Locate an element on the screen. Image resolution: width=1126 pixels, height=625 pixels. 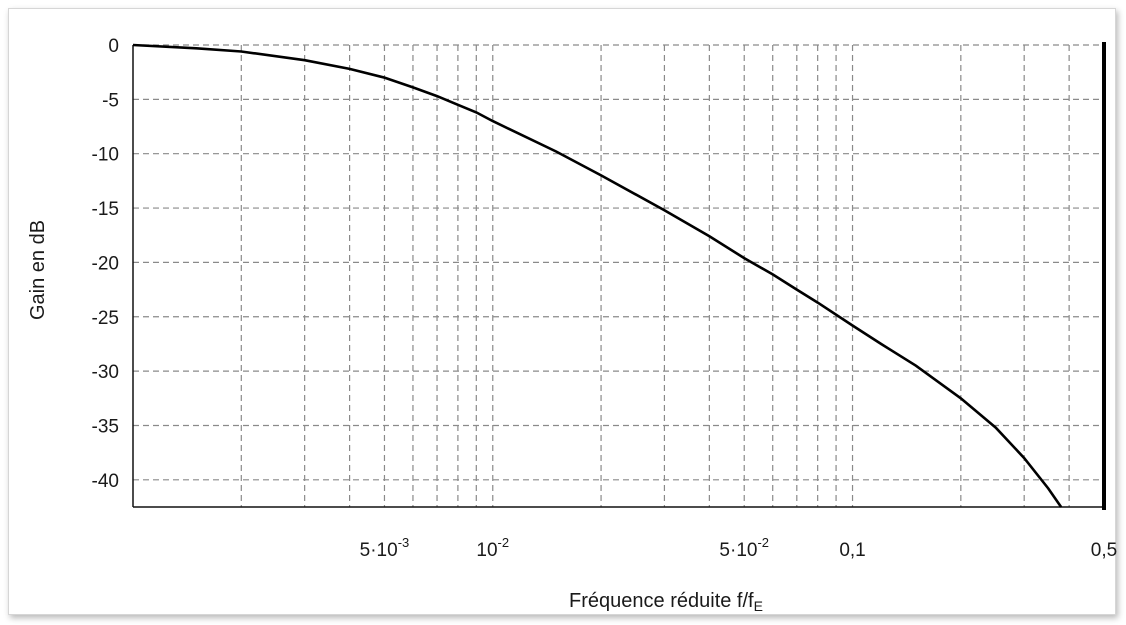
y-tick-label: -40 is located at coordinates (105, 481).